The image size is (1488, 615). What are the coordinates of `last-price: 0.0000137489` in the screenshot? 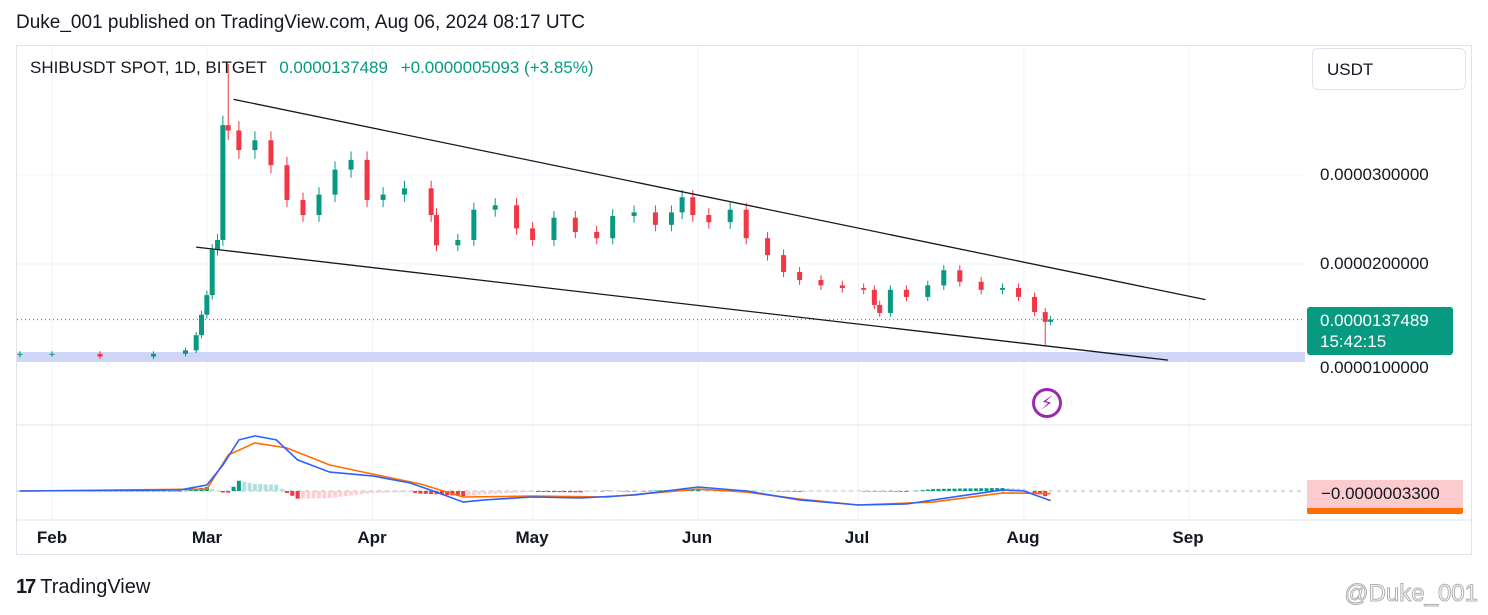 It's located at (333, 67).